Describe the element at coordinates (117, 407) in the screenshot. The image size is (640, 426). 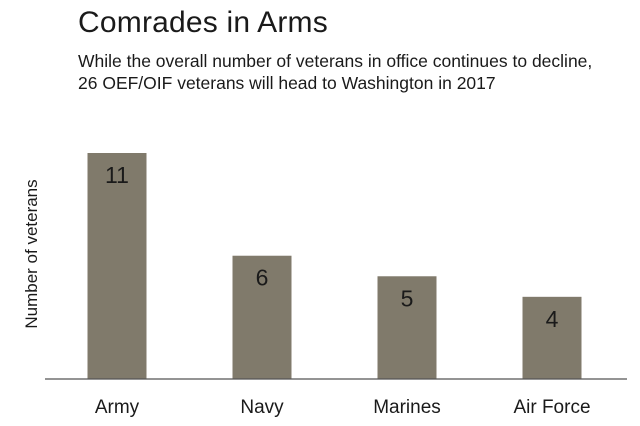
I see `x-tick-label: Army` at that location.